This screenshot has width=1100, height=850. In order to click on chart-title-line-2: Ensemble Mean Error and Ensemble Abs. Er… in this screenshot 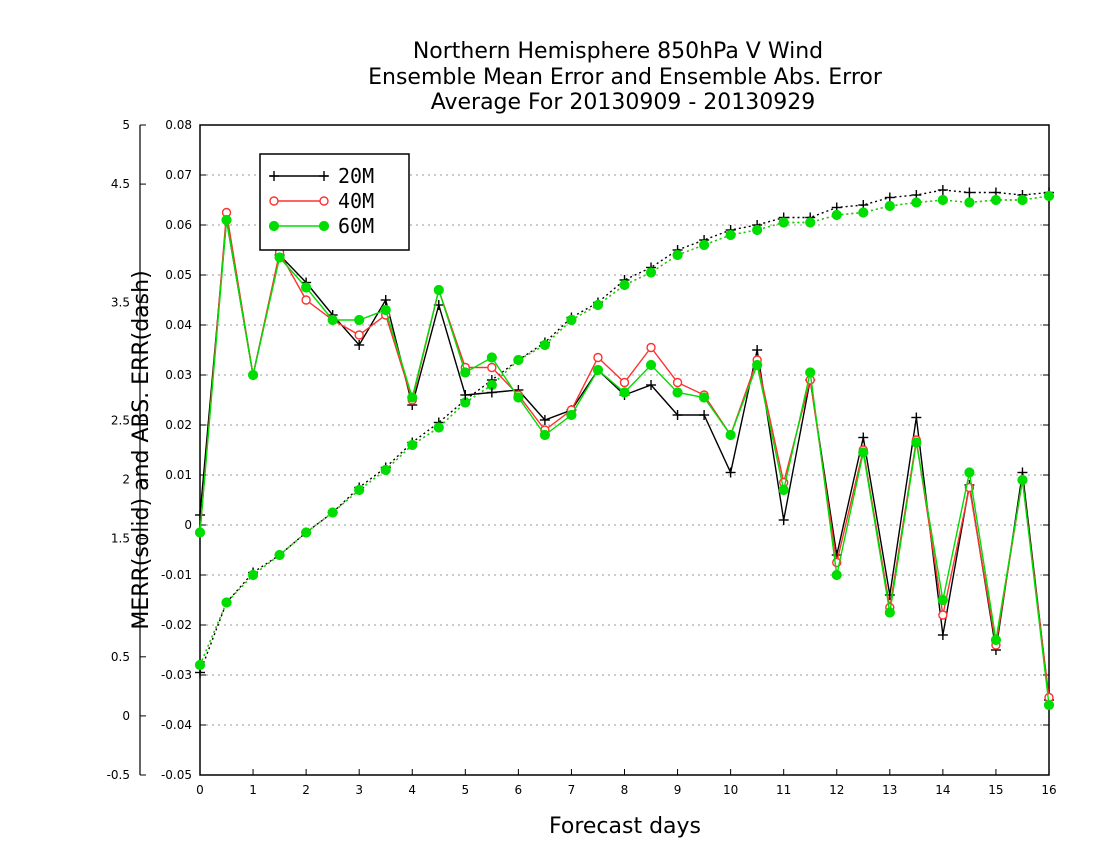, I will do `click(625, 77)`.